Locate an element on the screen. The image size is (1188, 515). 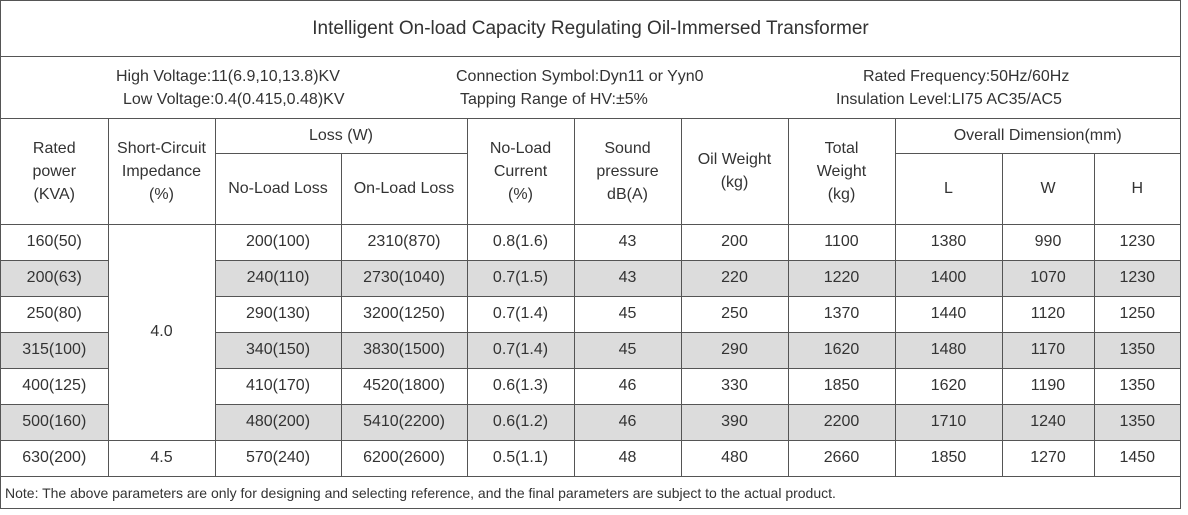
high-voltage-text: High Voltage:11(6.9,10,13.8)KV is located at coordinates (228, 76).